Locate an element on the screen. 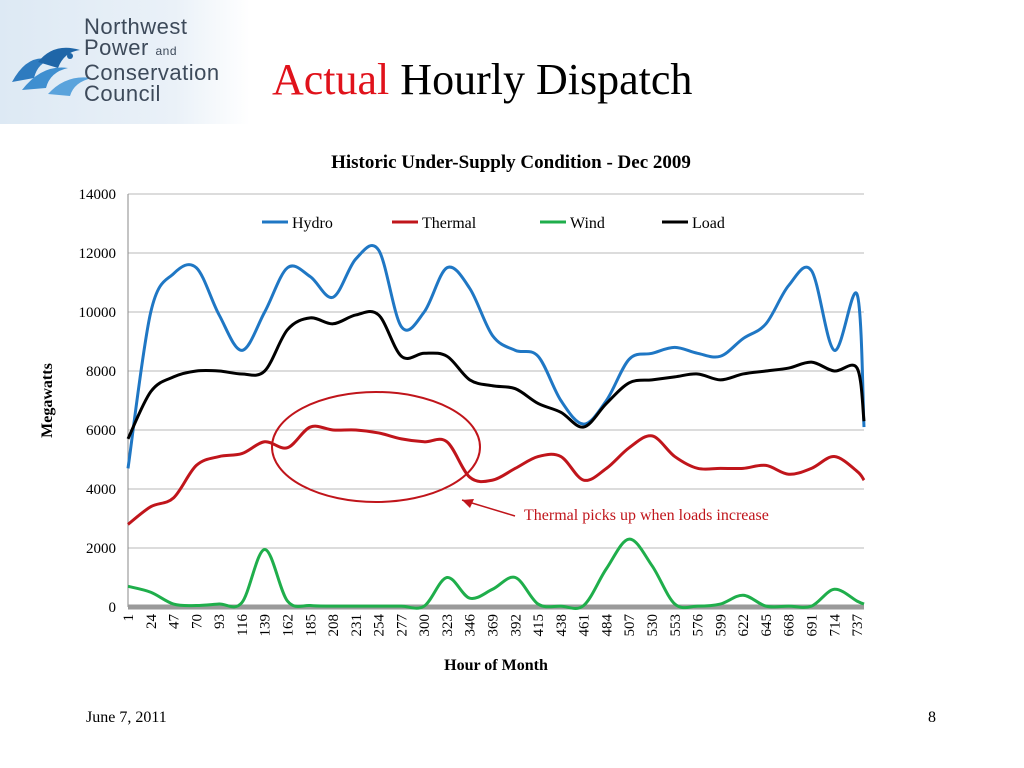 The image size is (1024, 768). y-tick-label: 8000 is located at coordinates (101, 372).